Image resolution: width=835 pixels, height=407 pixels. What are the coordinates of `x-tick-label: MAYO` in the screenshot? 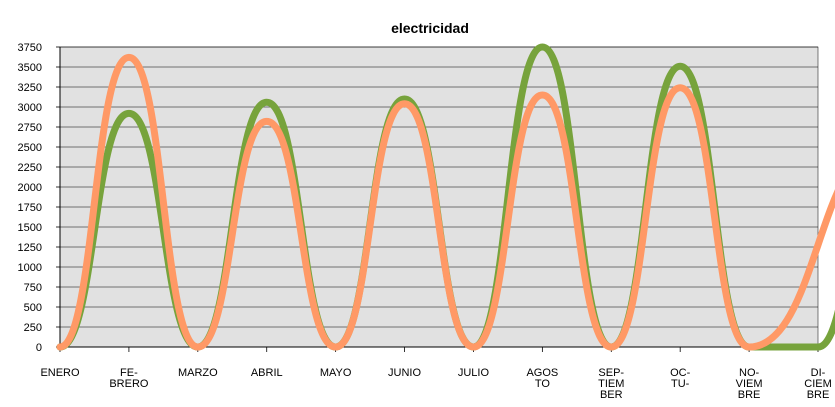 It's located at (336, 373).